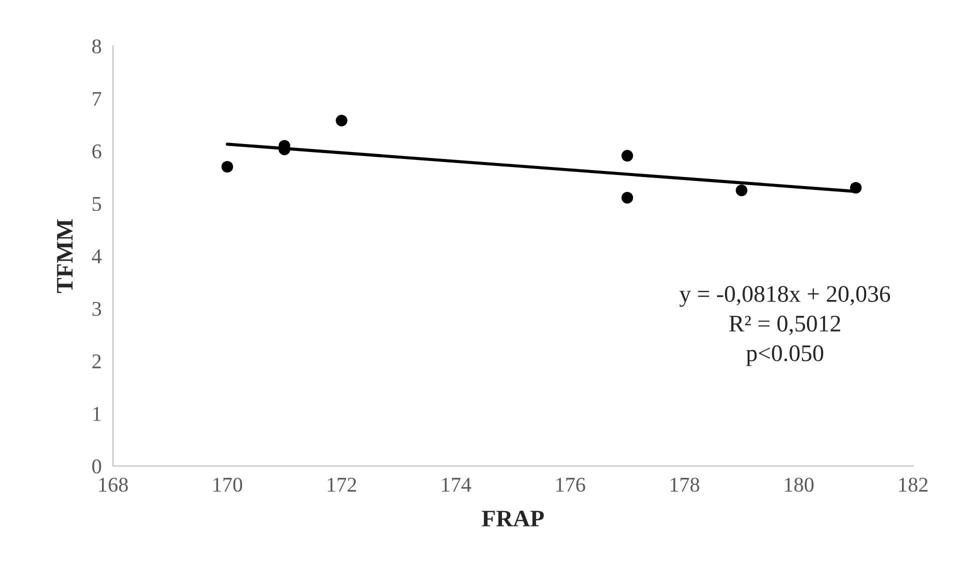 The image size is (961, 577). I want to click on x-tick-label: 174, so click(457, 485).